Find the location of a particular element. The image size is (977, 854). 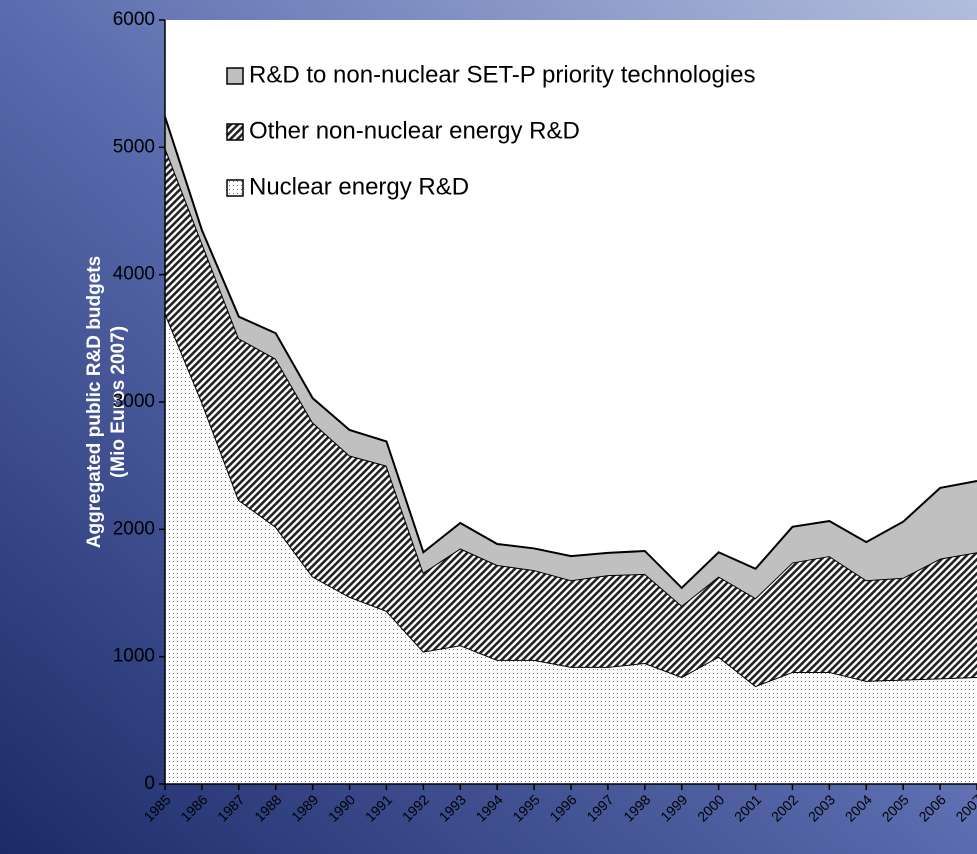

y-tick-label: 1000 is located at coordinates (134, 656).